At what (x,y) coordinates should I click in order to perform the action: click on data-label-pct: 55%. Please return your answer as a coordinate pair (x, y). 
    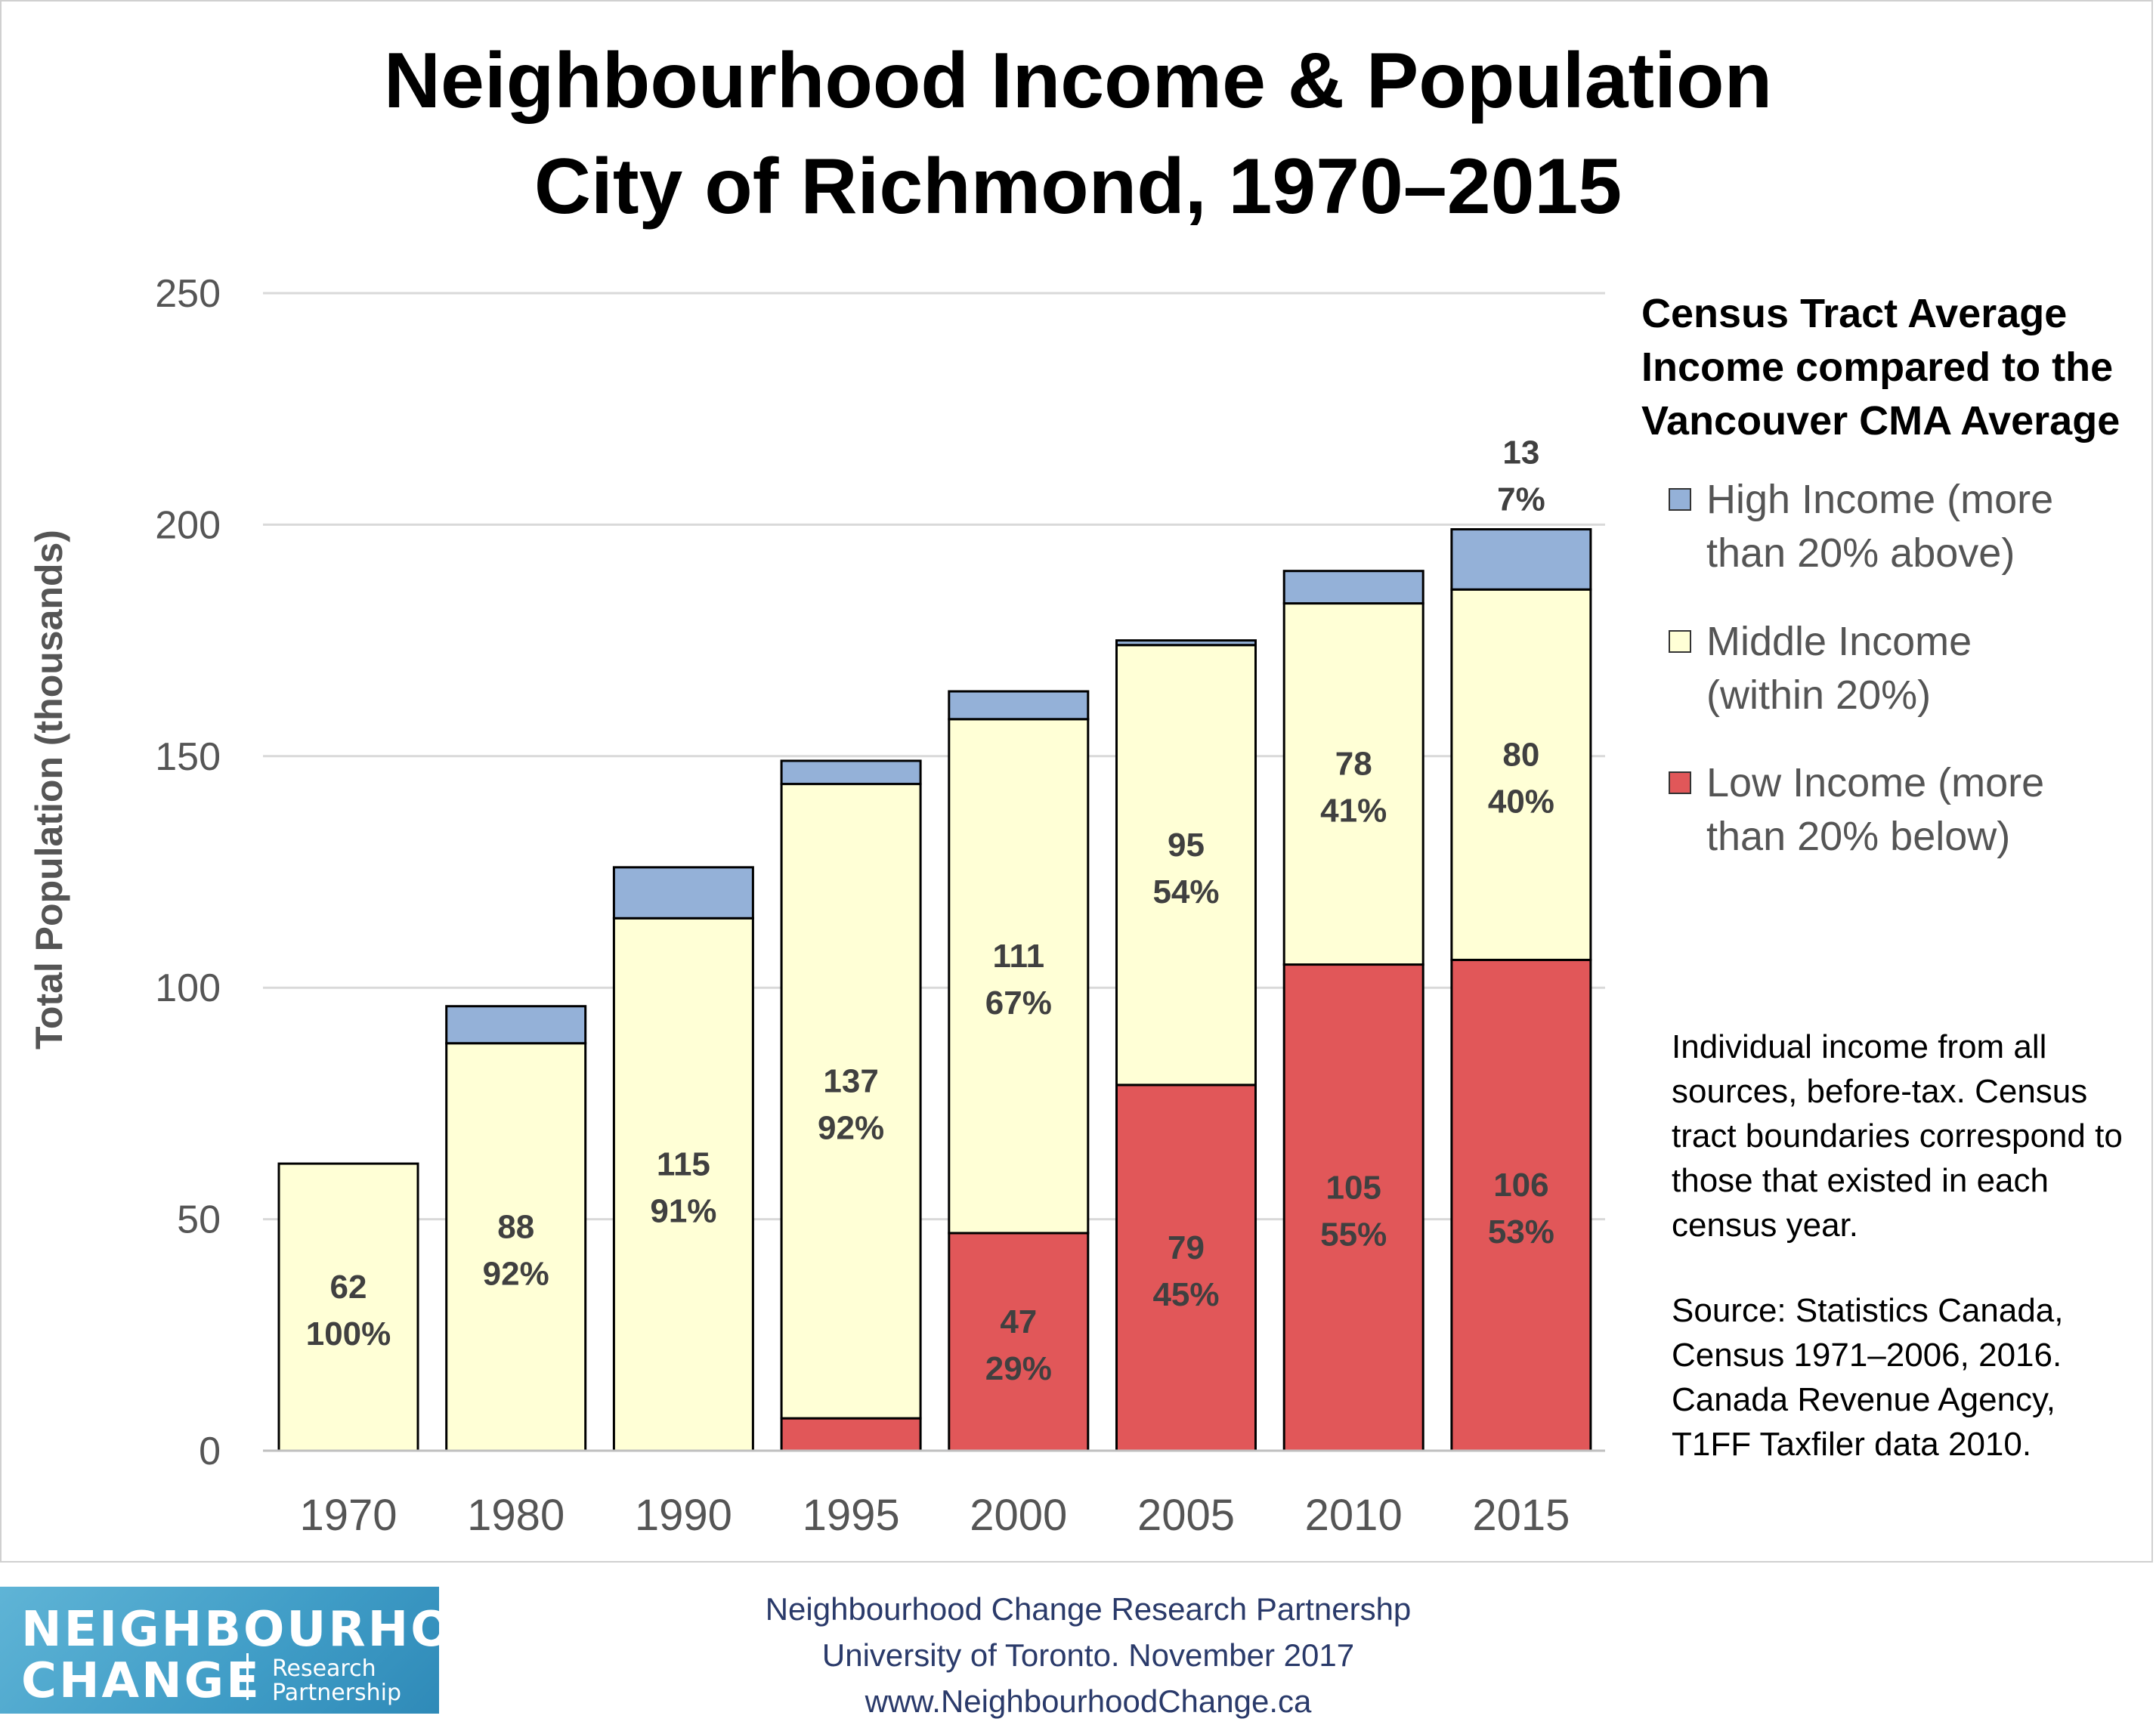
    Looking at the image, I should click on (1353, 1234).